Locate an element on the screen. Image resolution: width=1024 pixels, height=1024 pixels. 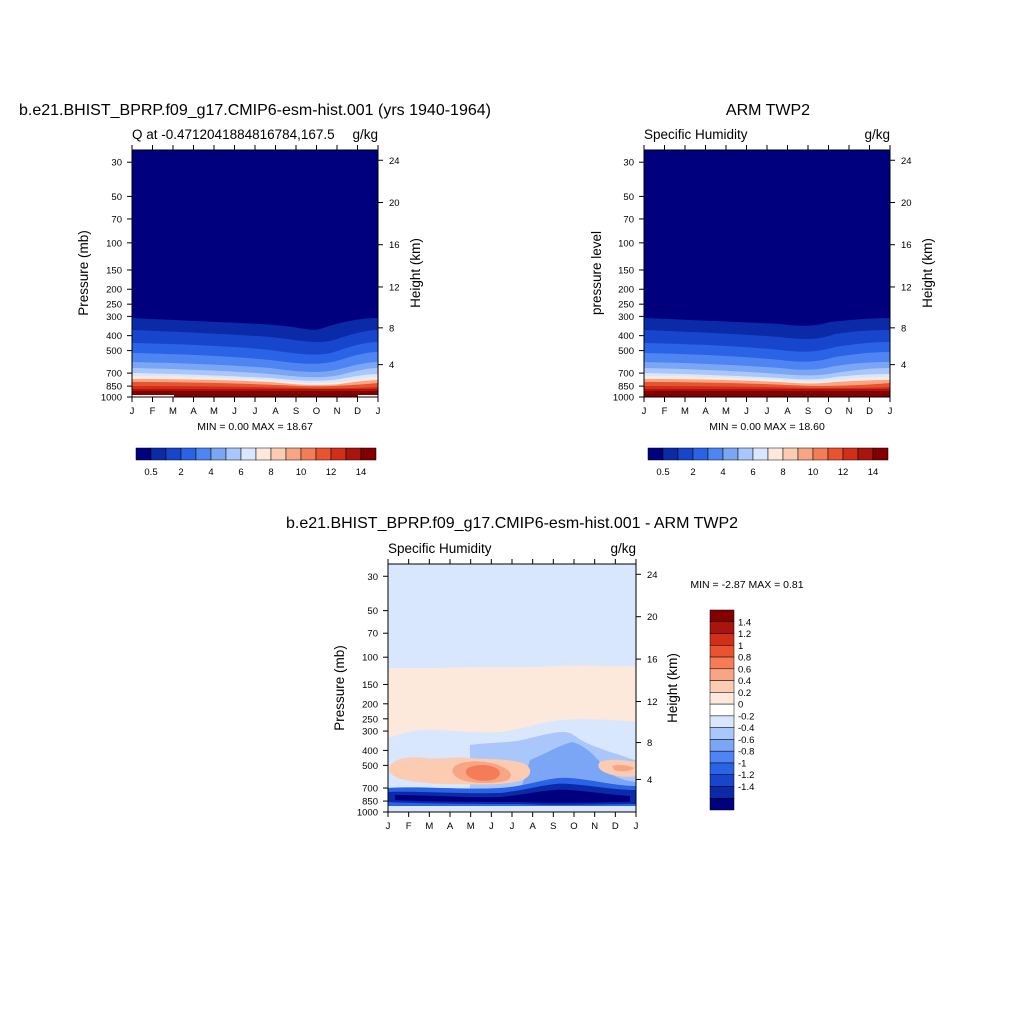
panel-2-stats: MIN = 0.00 MAX = 18.60 is located at coordinates (767, 427).